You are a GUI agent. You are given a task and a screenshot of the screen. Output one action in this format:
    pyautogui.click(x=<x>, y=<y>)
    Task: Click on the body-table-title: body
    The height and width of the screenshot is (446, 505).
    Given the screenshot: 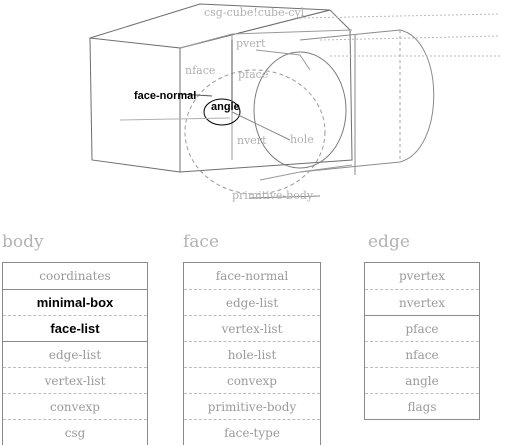 What is the action you would take?
    pyautogui.click(x=23, y=242)
    